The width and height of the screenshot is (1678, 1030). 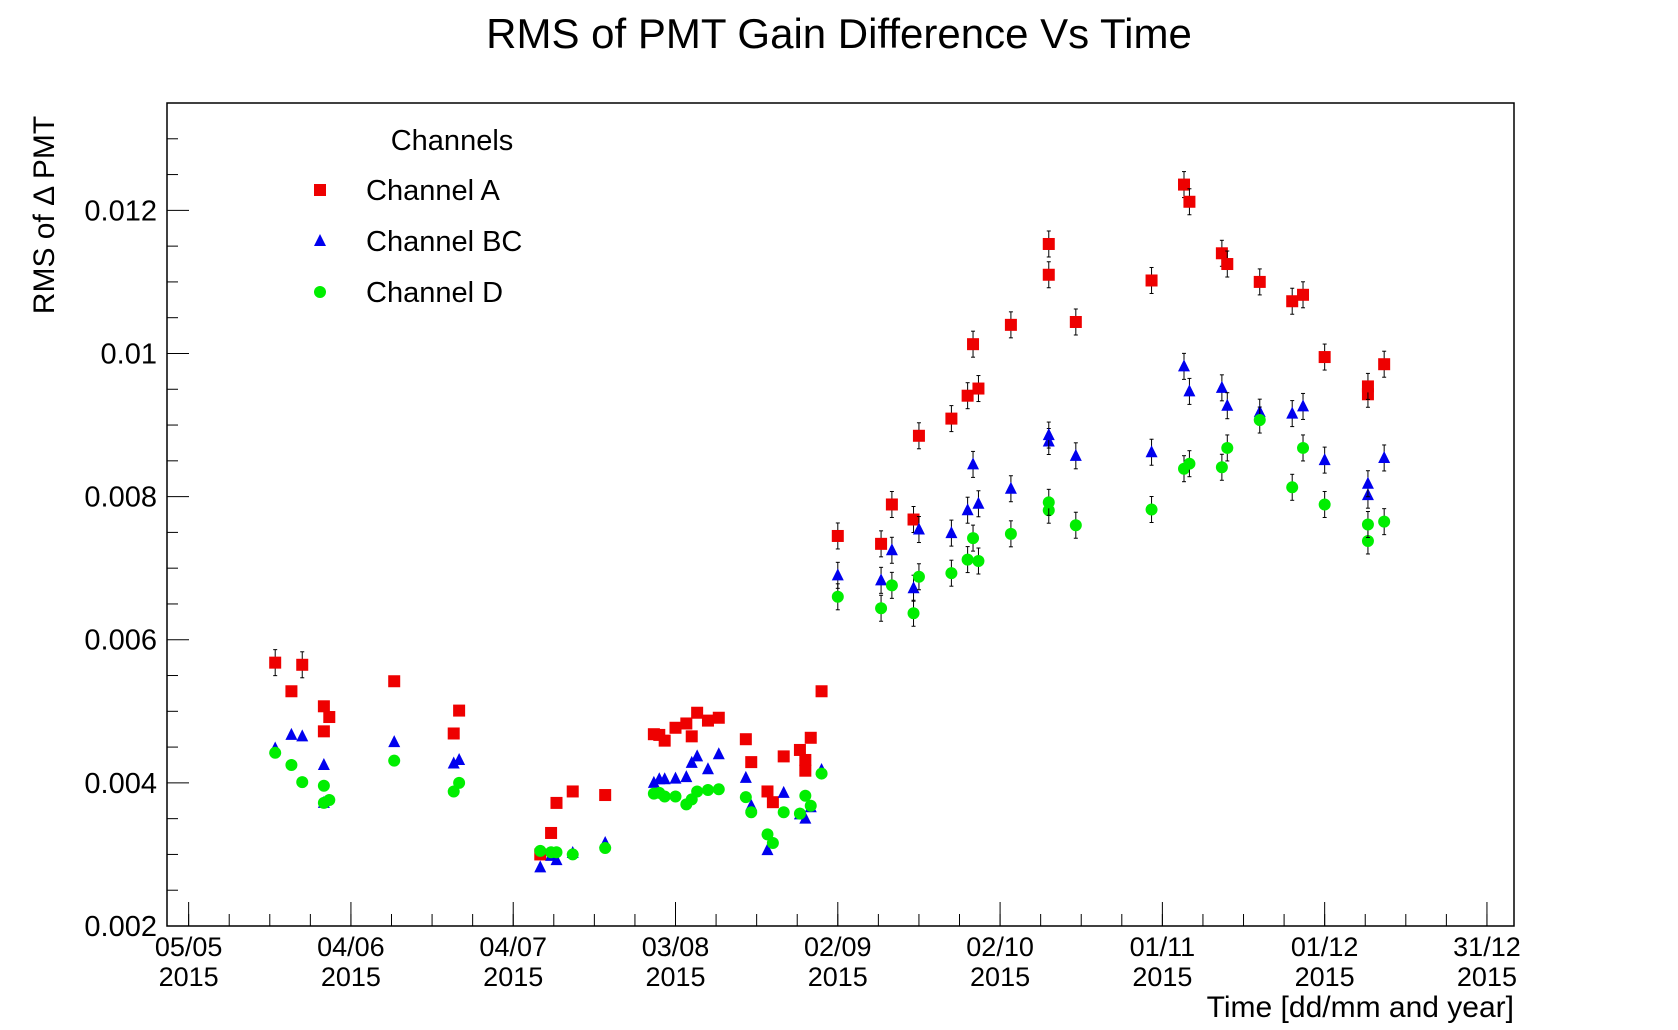 What do you see at coordinates (418, 242) in the screenshot?
I see `legend-items: Channel A Channel BC Channel D` at bounding box center [418, 242].